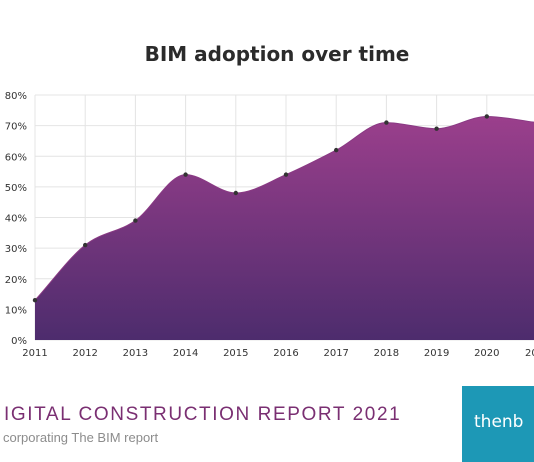  What do you see at coordinates (386, 353) in the screenshot?
I see `x-tick-label: 2018` at bounding box center [386, 353].